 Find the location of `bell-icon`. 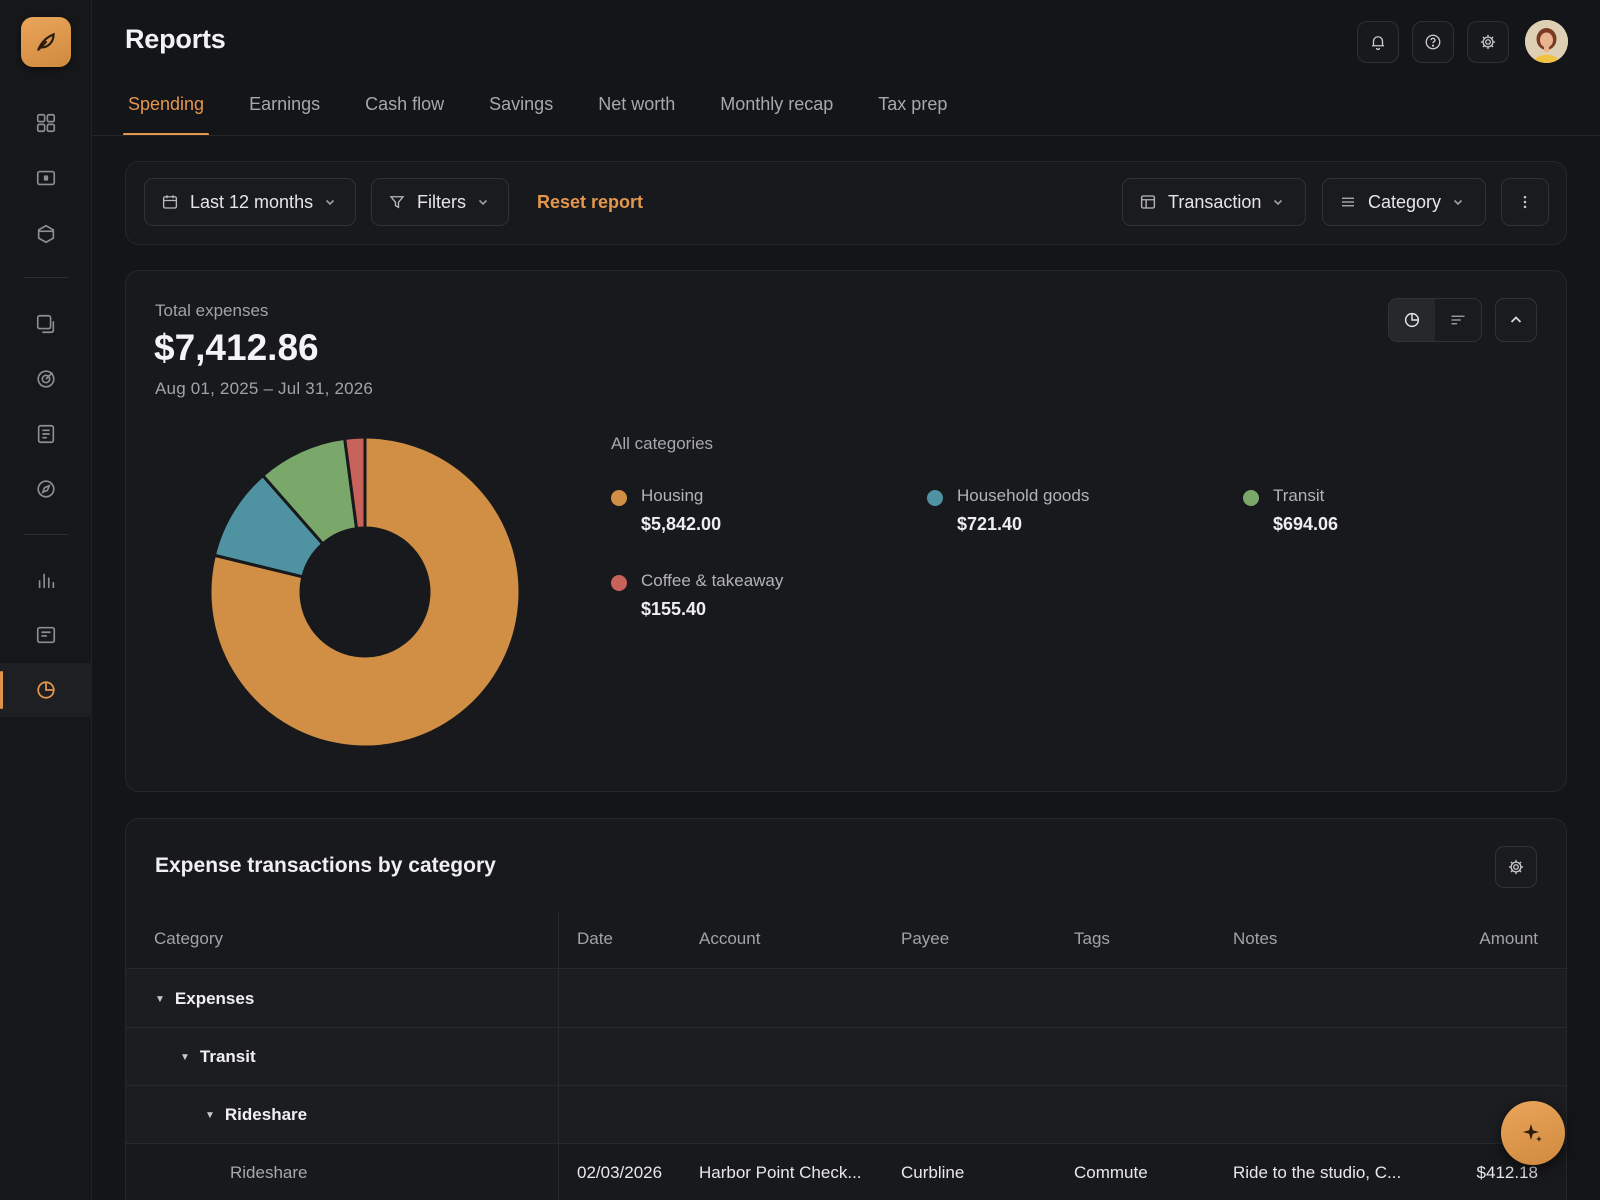

bell-icon is located at coordinates (1378, 43).